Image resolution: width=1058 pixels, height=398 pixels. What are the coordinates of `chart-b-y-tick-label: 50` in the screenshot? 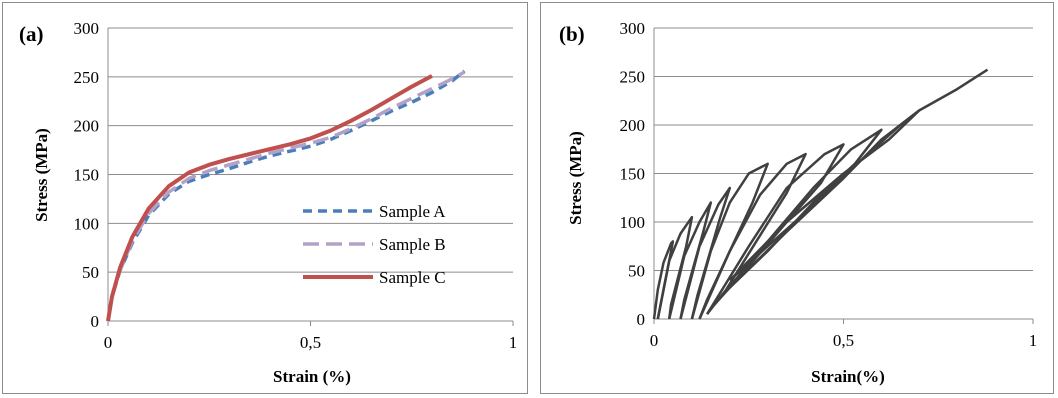 It's located at (636, 271).